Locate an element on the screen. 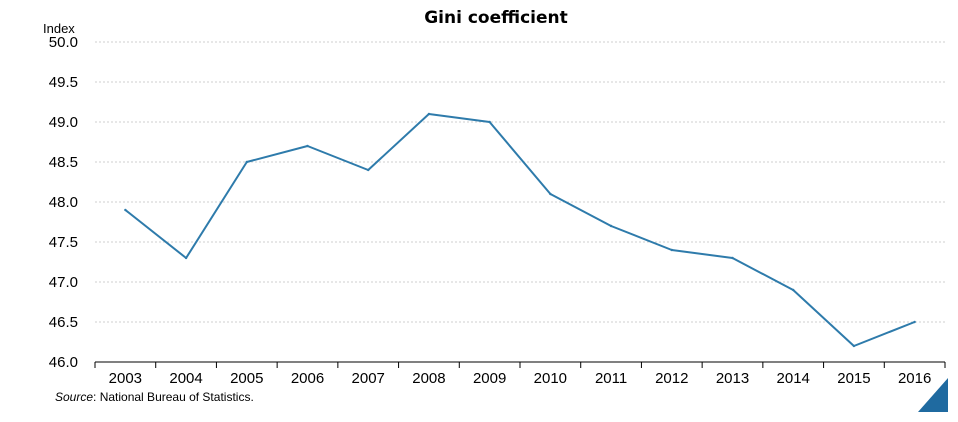 The height and width of the screenshot is (422, 958). chart-title: Gini coefficient is located at coordinates (496, 18).